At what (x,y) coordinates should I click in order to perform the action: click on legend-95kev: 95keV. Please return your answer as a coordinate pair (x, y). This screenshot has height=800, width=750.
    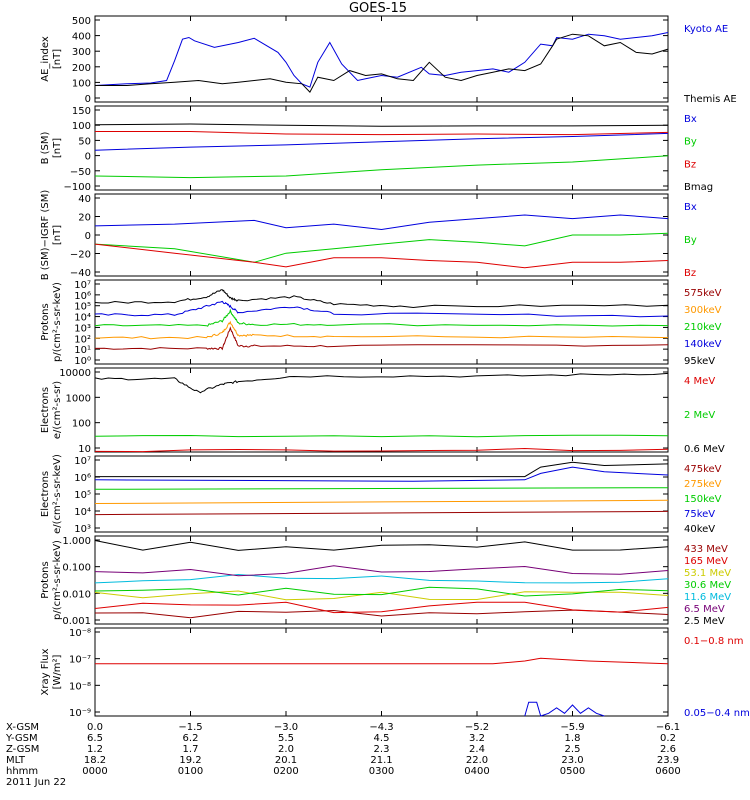
    Looking at the image, I should click on (699, 361).